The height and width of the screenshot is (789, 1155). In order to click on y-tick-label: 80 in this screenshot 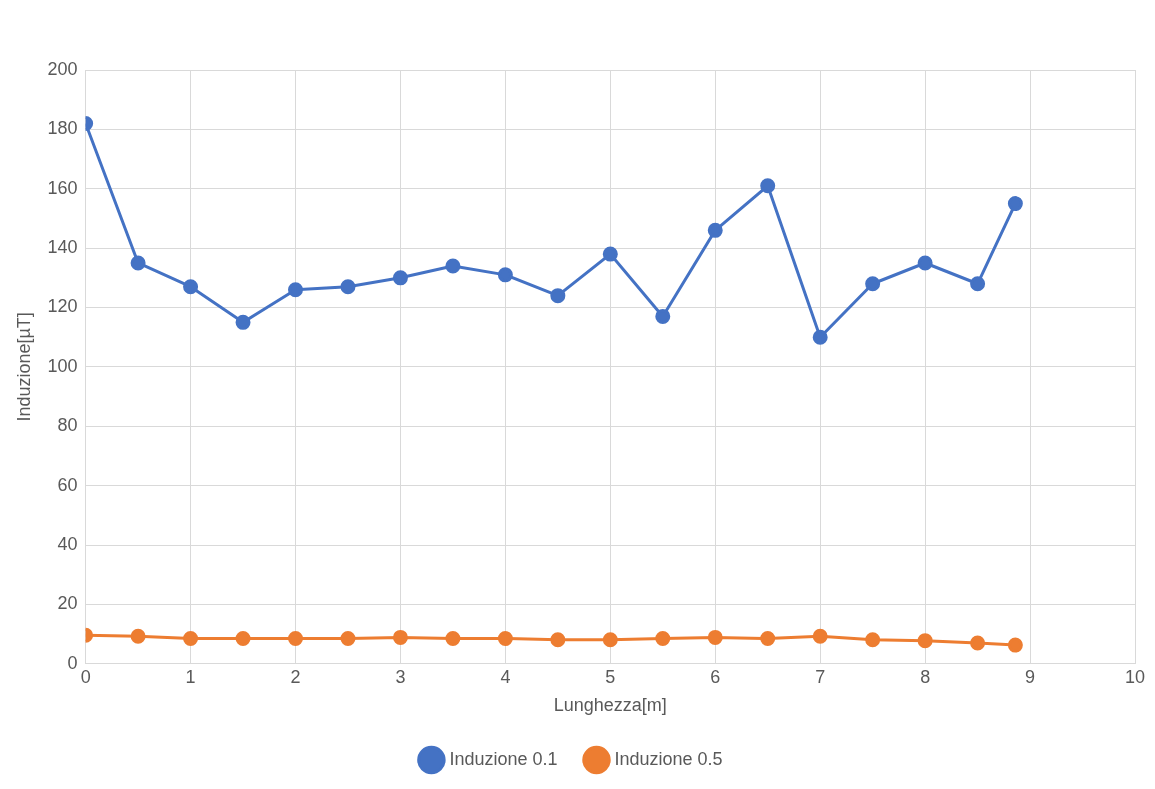, I will do `click(67, 425)`.